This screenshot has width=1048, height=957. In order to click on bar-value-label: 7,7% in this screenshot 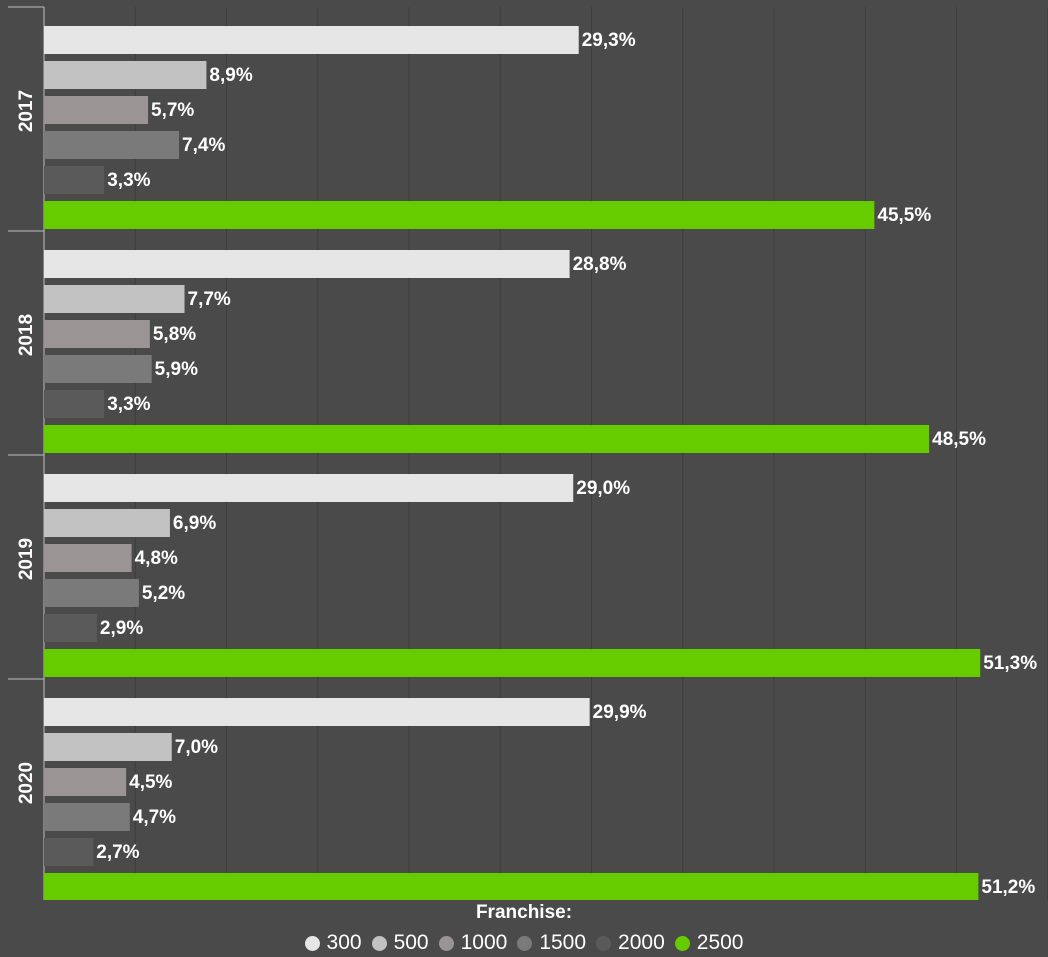, I will do `click(209, 299)`.